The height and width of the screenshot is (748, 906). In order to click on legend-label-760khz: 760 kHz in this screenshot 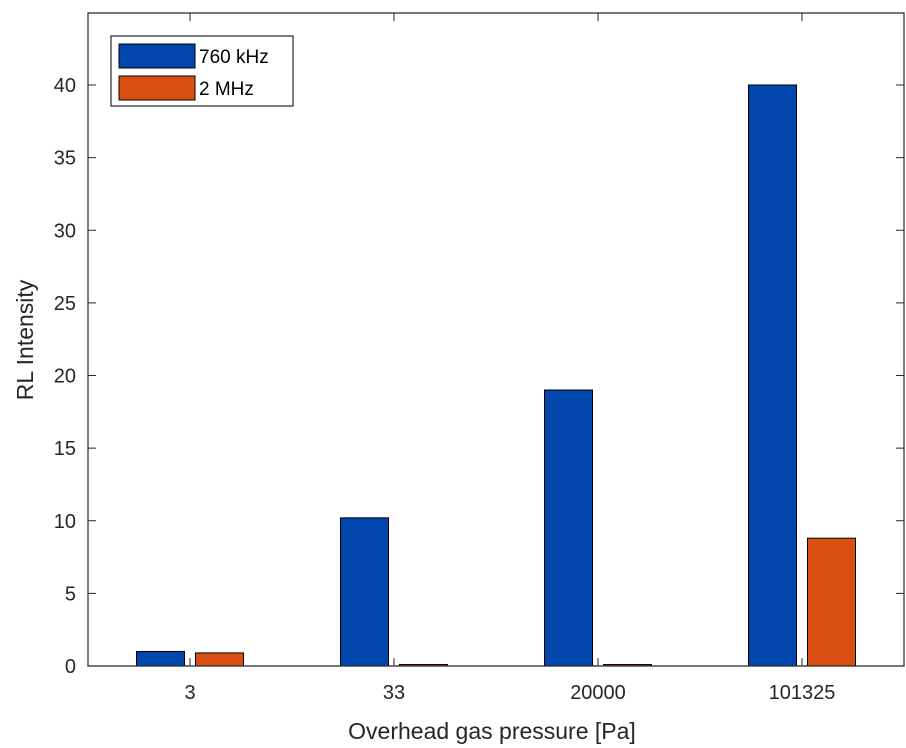, I will do `click(234, 57)`.